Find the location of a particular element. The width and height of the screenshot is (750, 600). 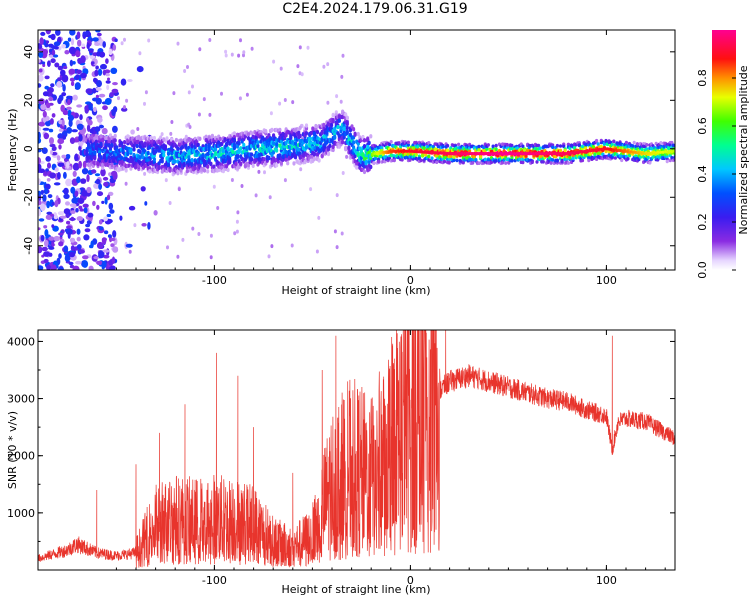

colorbar-ticks: 0.0 0.2 0.4 0.6 0.8 is located at coordinates (716, 174).